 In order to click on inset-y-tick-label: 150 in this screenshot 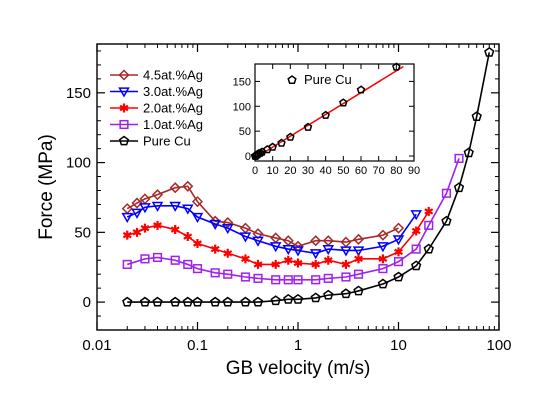, I will do `click(242, 82)`.